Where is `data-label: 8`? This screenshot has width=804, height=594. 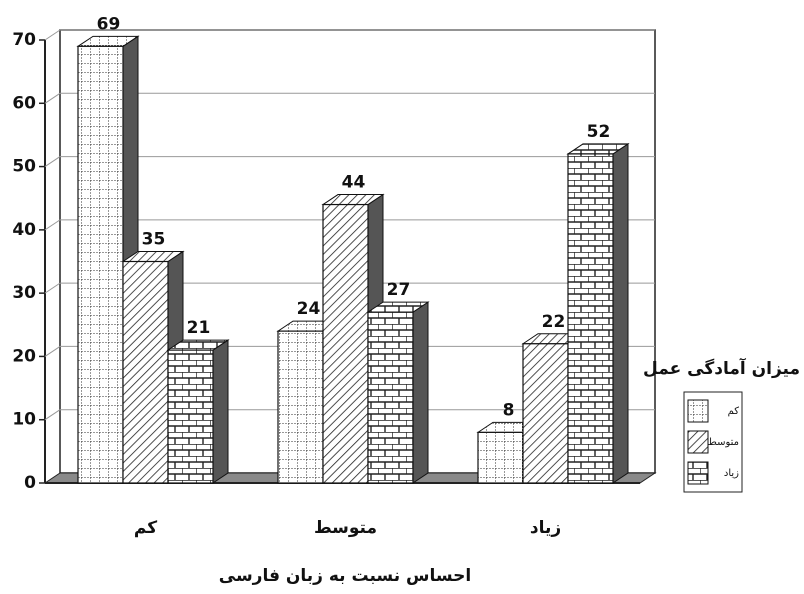 data-label: 8 is located at coordinates (509, 410).